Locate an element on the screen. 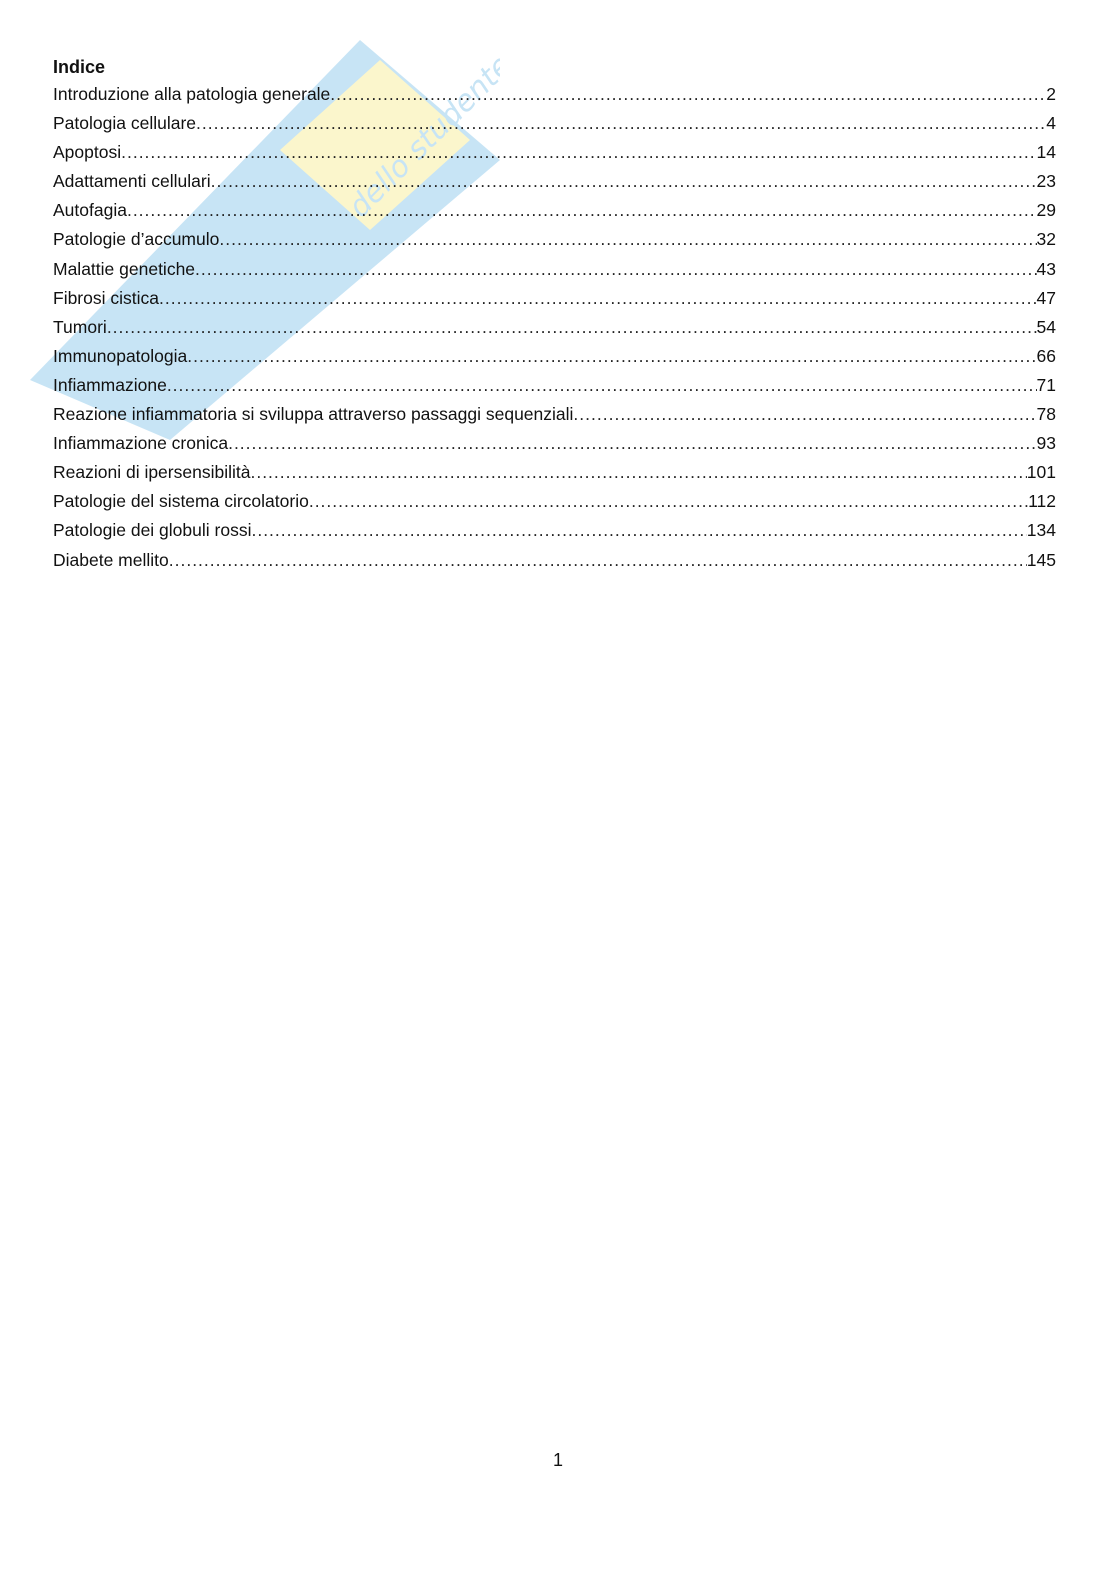  toc-entry: Infiammazione cronica 93 is located at coordinates (554, 443).